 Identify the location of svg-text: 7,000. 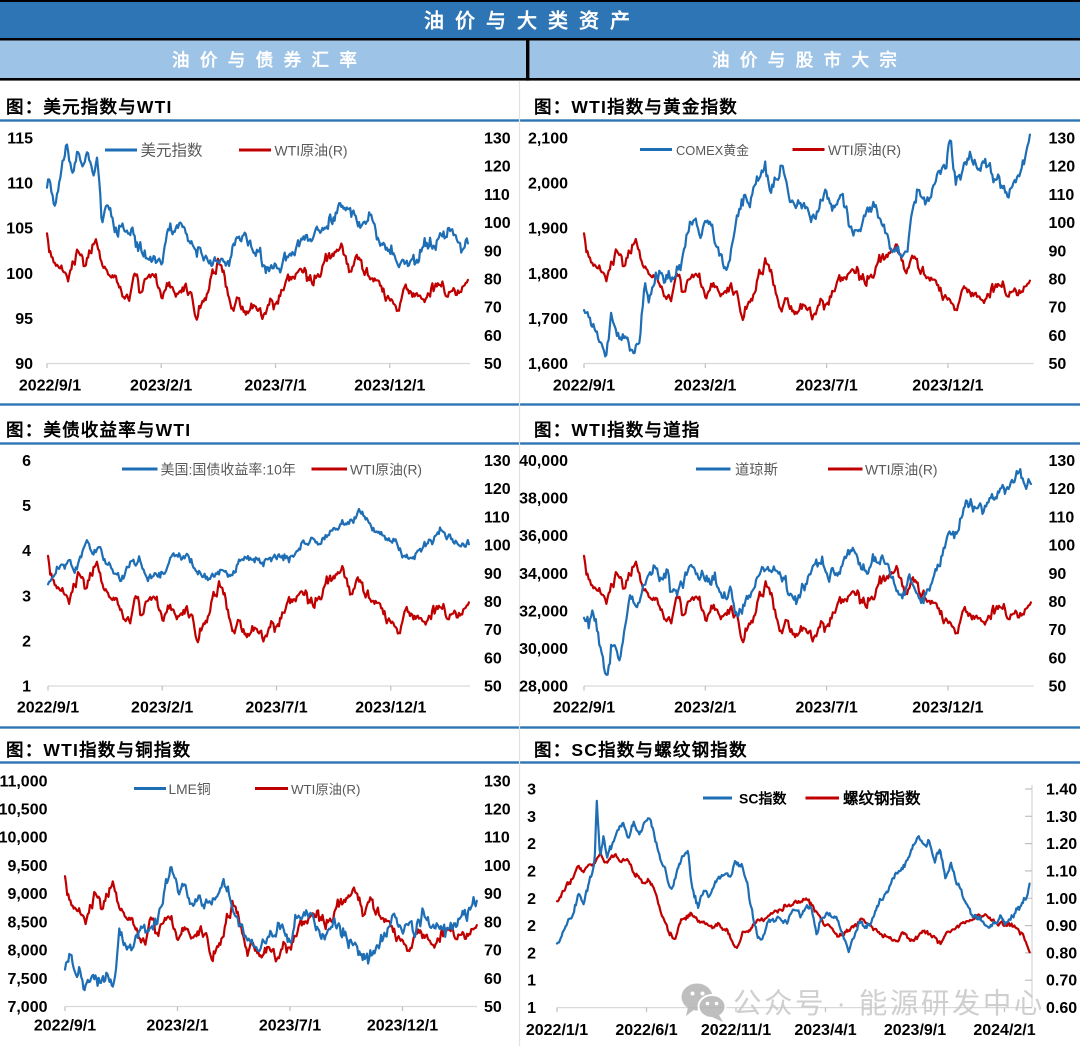
(27, 1007).